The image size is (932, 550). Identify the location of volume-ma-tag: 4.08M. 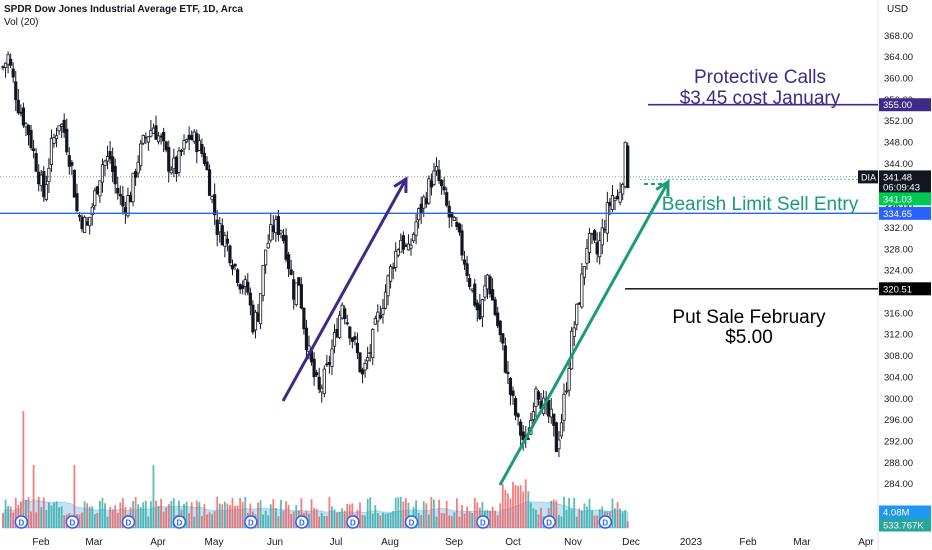
(905, 512).